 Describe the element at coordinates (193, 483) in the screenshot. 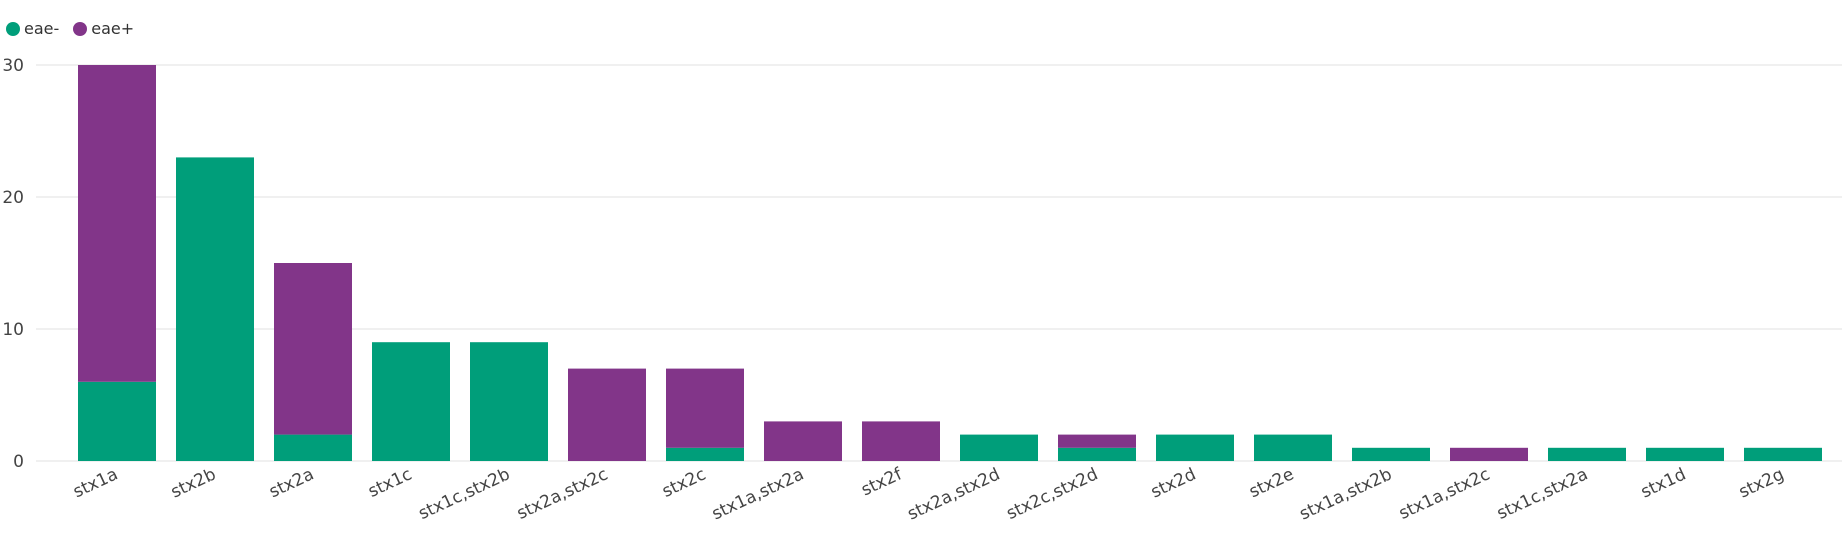

I see `x-tick-label: stx2b` at that location.